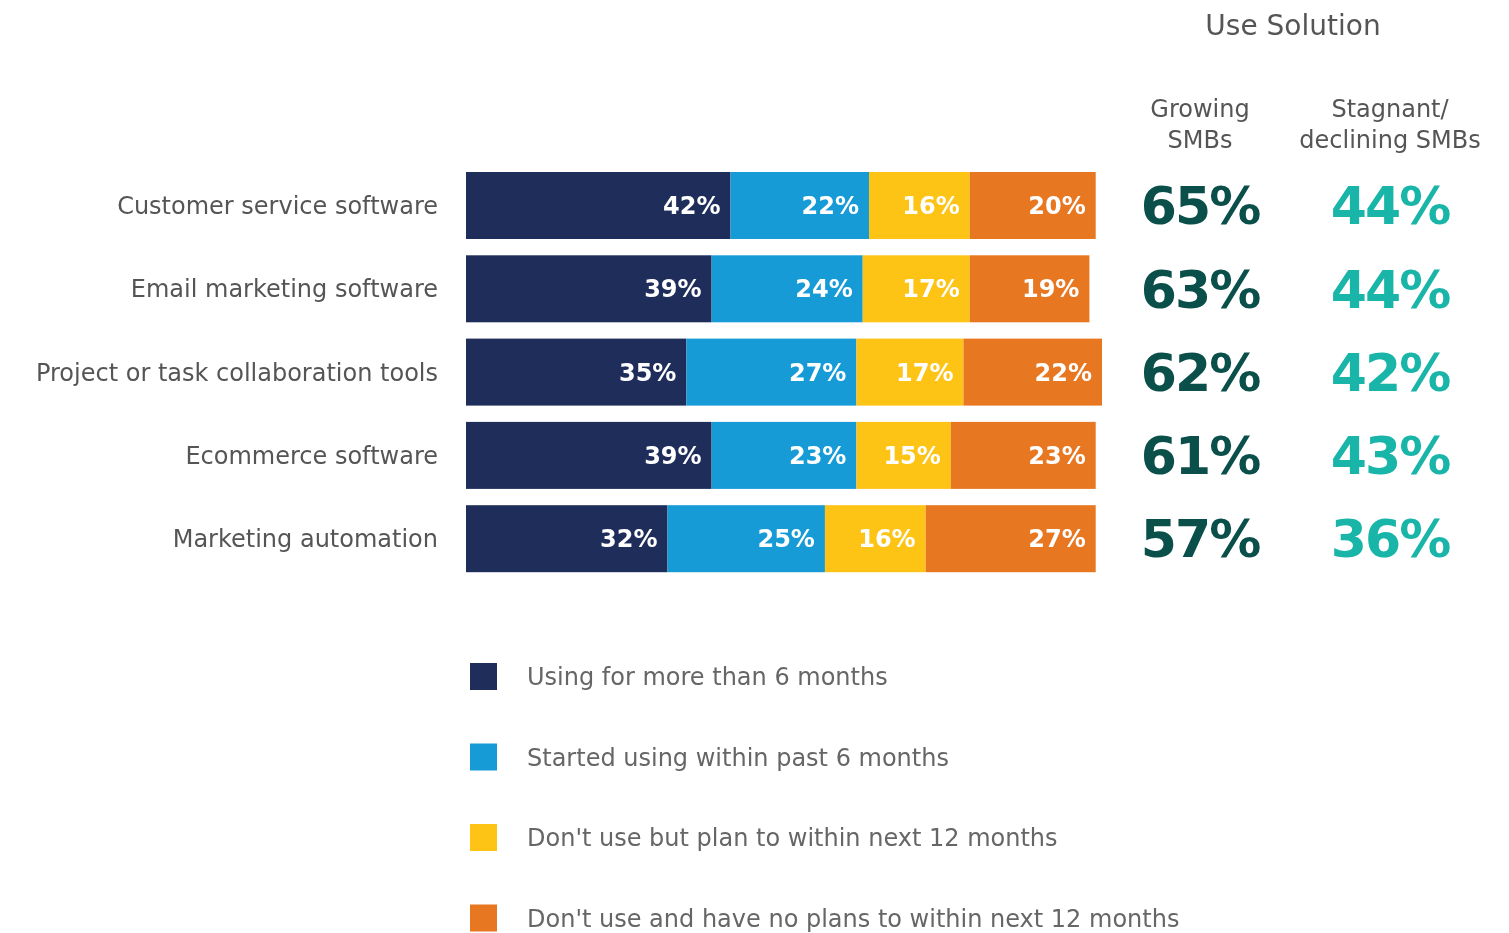 The image size is (1509, 933). Describe the element at coordinates (1200, 372) in the screenshot. I see `data-label: 62%` at that location.